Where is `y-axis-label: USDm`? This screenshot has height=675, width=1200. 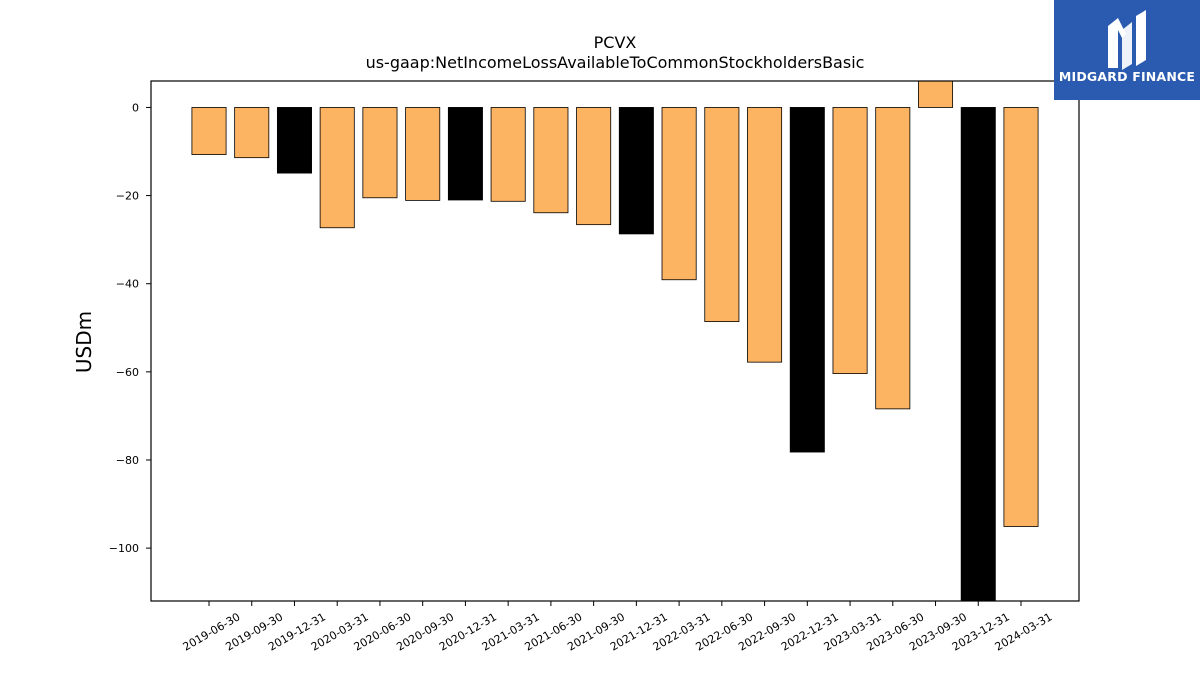 y-axis-label: USDm is located at coordinates (84, 342).